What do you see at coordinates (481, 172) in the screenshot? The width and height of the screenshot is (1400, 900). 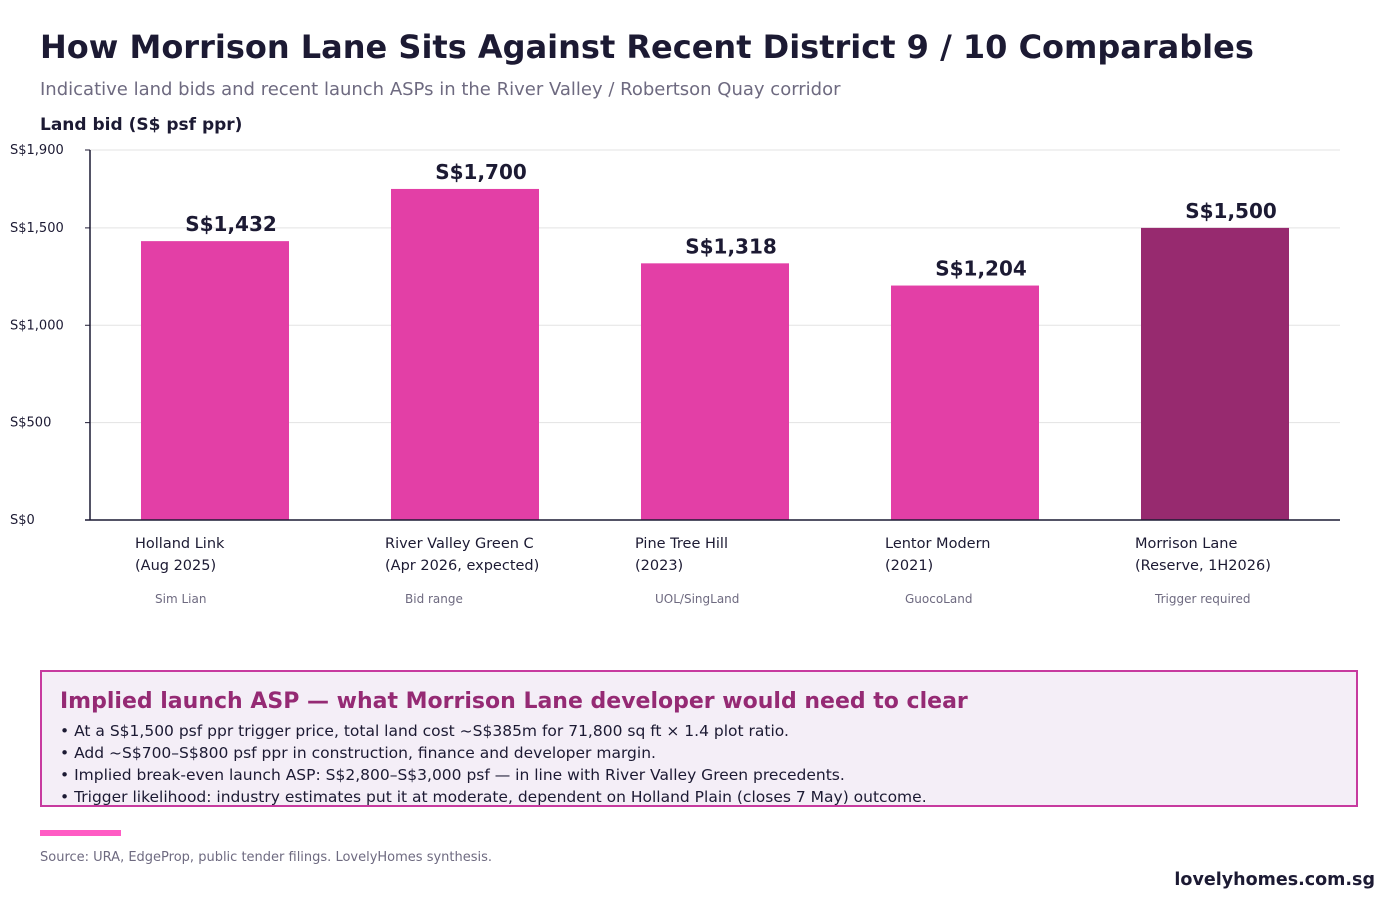 I see `bar-value-label: S$1,700` at bounding box center [481, 172].